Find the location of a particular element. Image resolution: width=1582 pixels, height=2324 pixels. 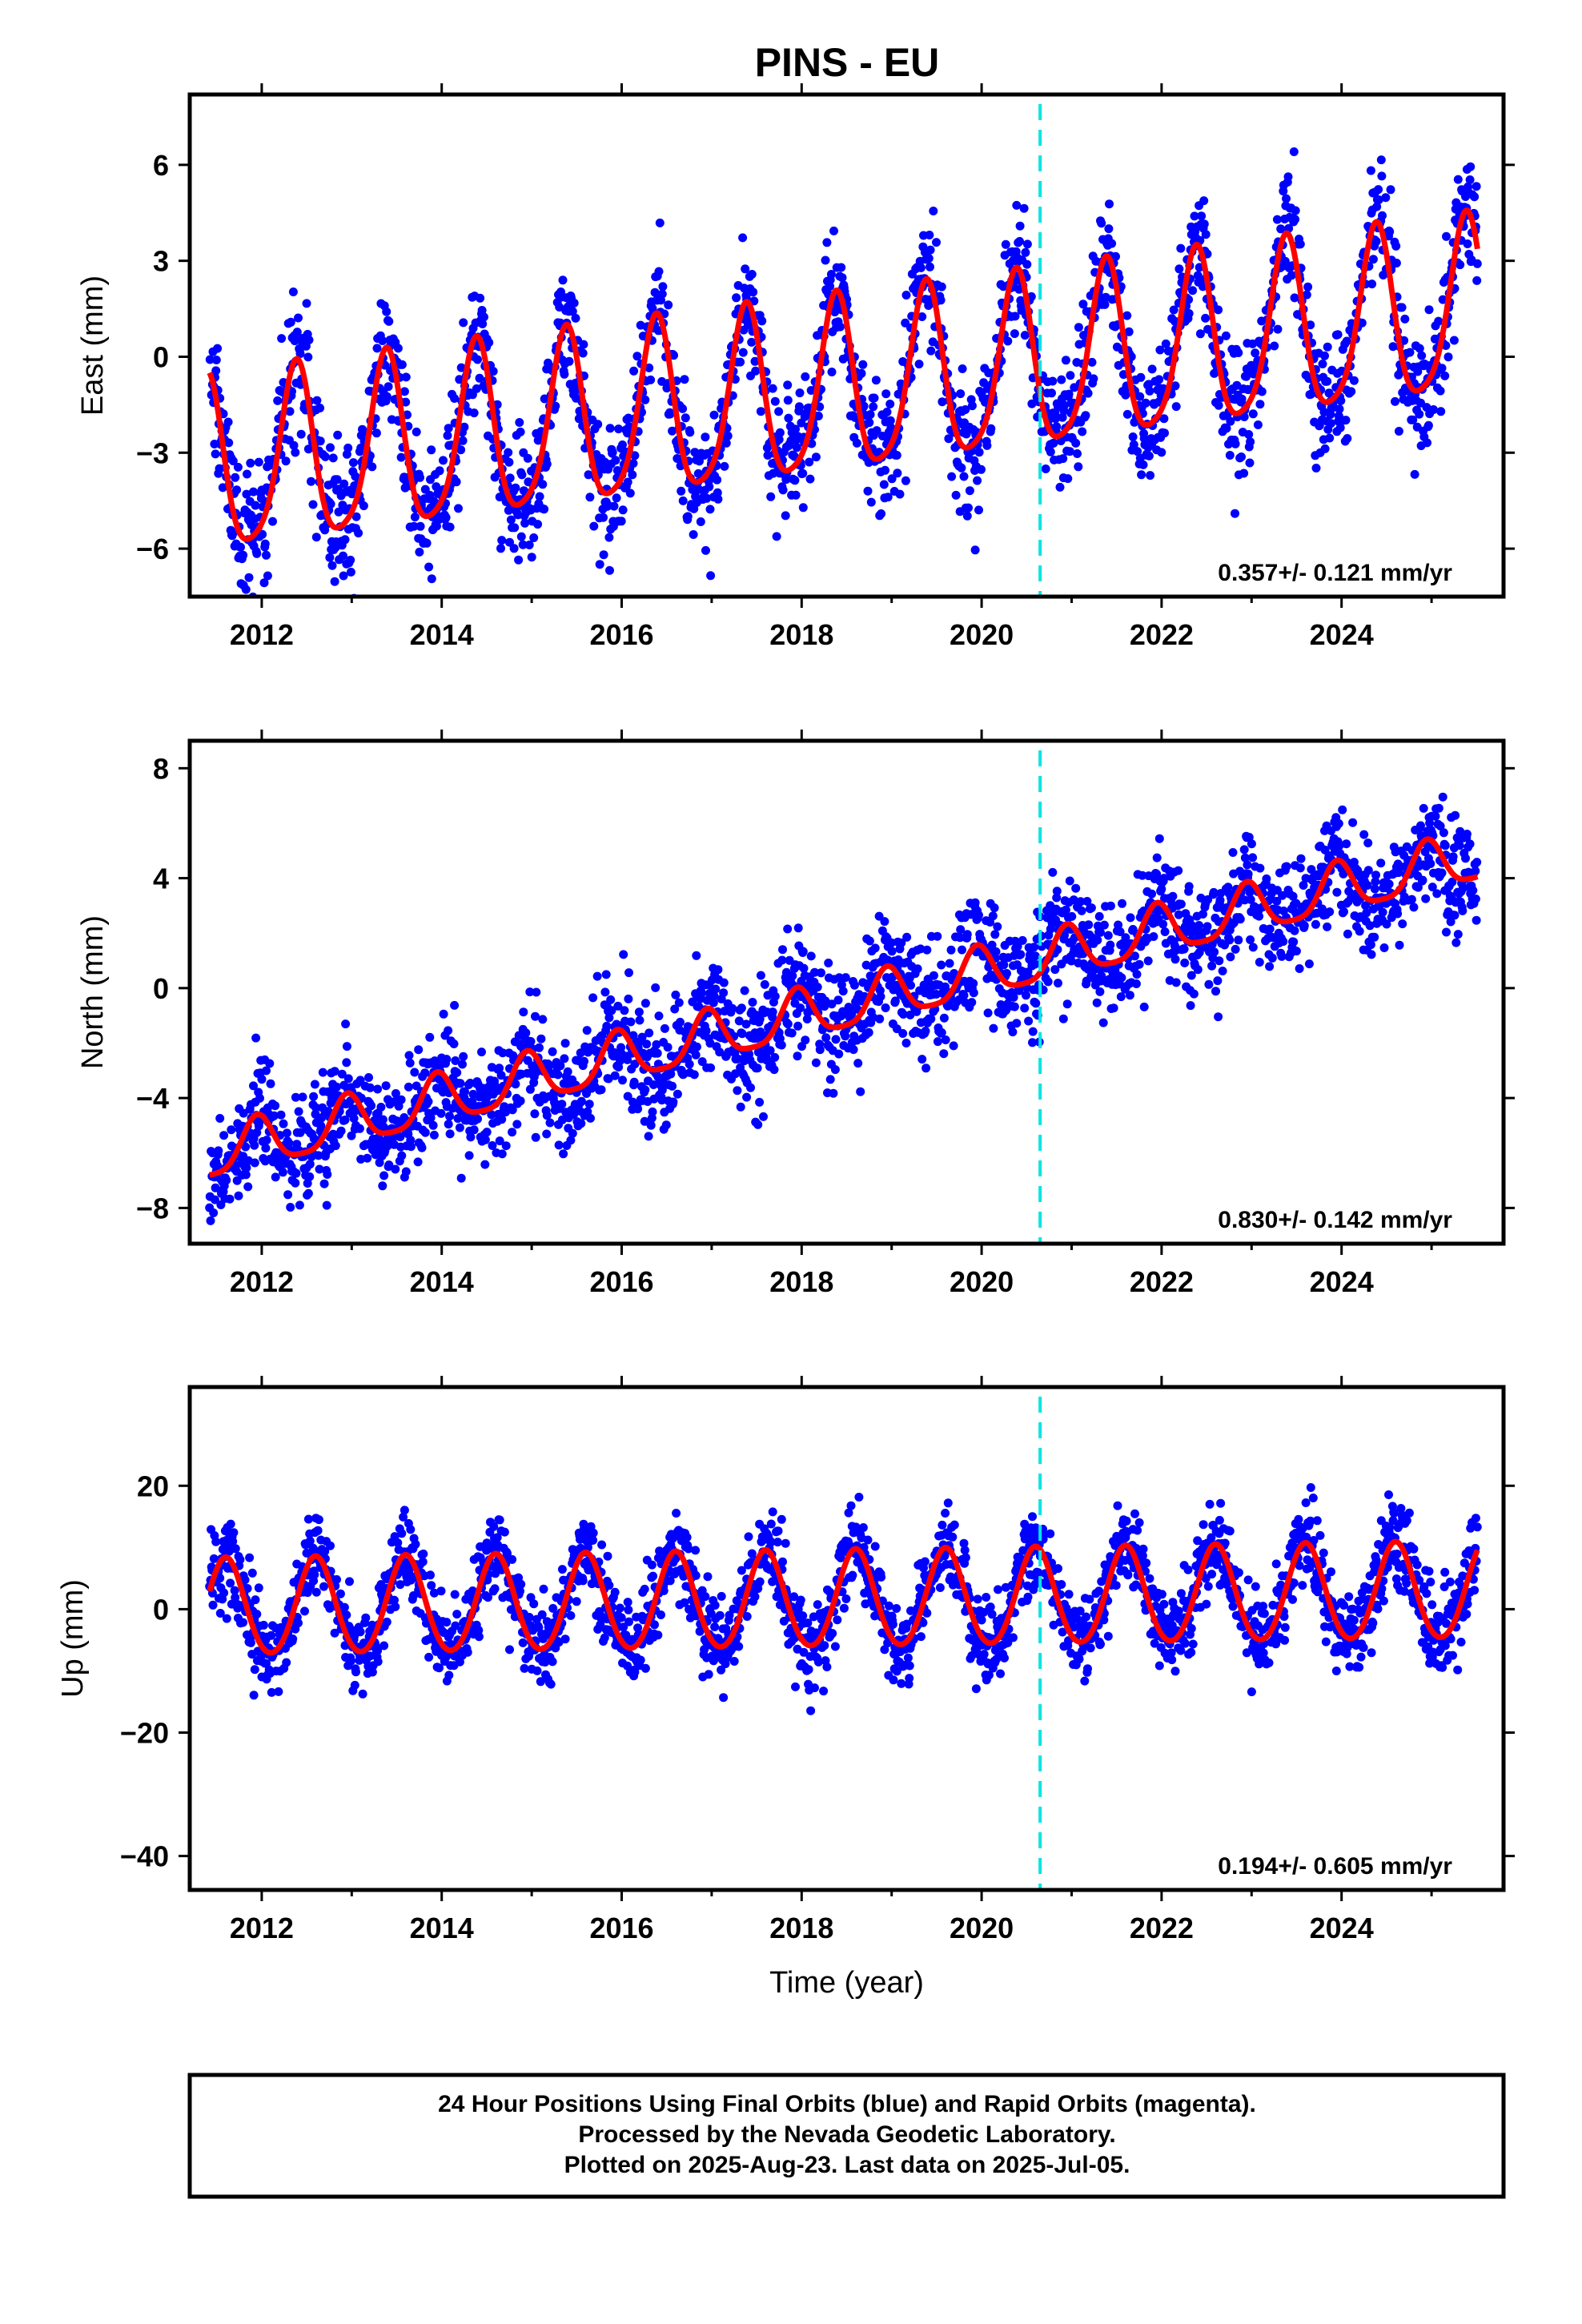

north-x-tick-label: 2022 is located at coordinates (1162, 1281).